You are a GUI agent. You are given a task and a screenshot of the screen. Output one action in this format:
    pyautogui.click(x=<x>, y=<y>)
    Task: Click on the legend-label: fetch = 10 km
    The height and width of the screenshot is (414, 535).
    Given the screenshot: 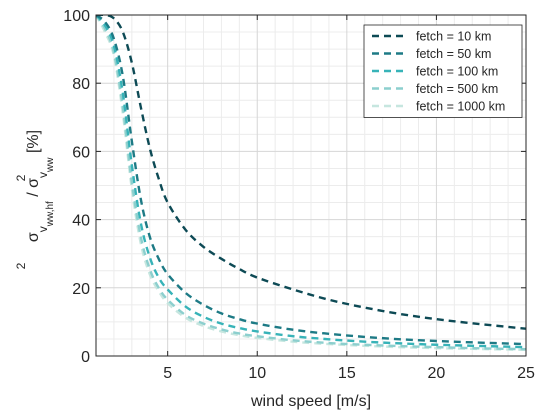 What is the action you would take?
    pyautogui.click(x=453, y=37)
    